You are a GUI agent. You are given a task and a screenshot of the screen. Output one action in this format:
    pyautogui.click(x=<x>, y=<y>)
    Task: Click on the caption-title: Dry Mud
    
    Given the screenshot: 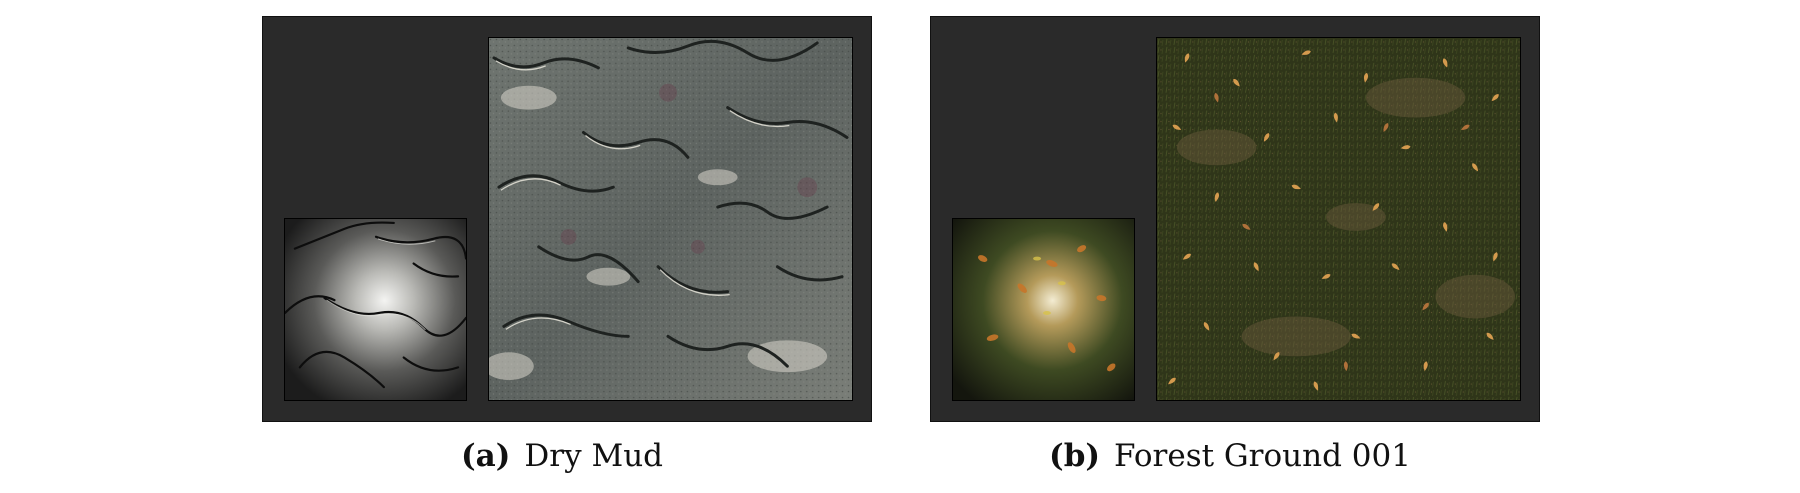 What is the action you would take?
    pyautogui.click(x=594, y=456)
    